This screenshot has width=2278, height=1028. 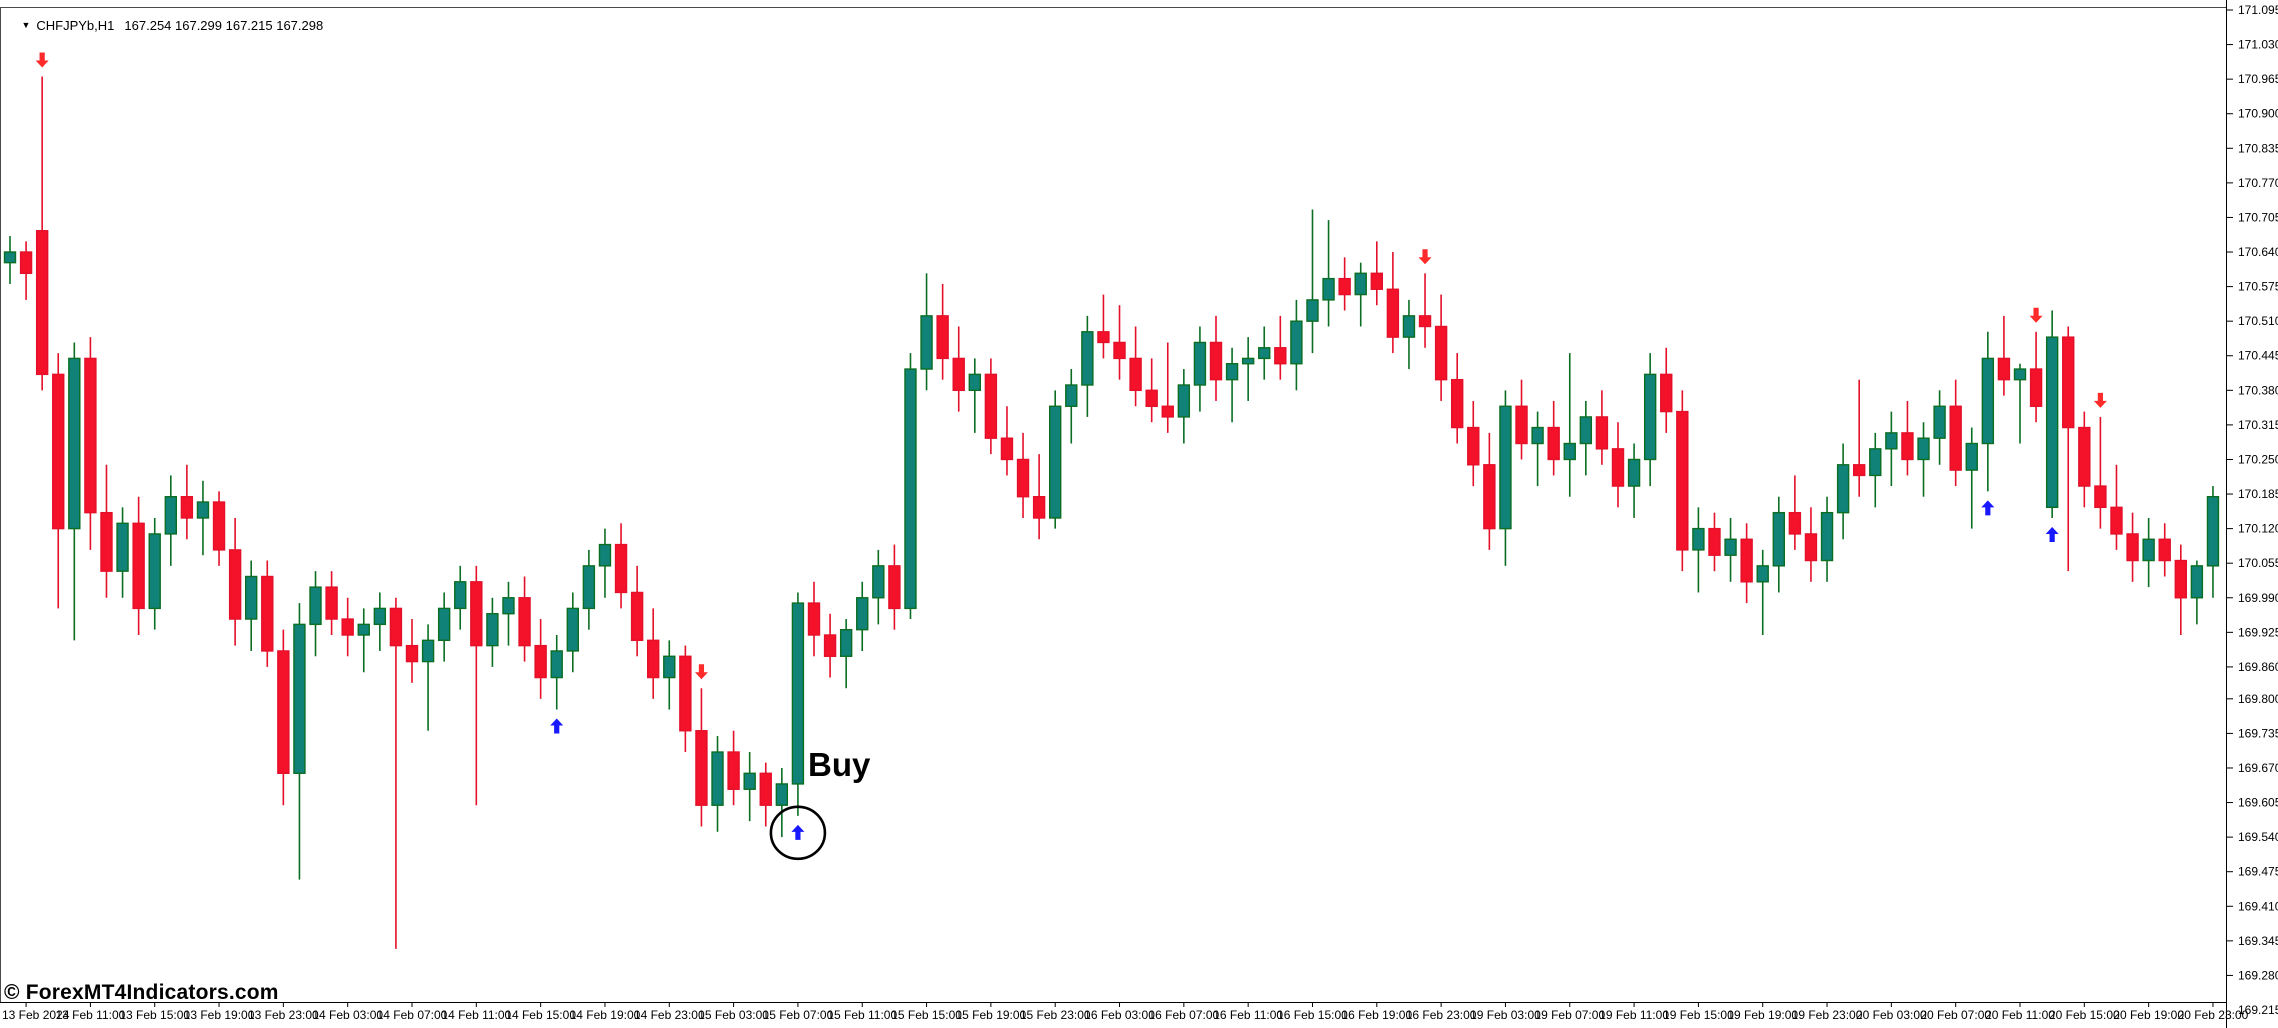 What do you see at coordinates (2258, 459) in the screenshot?
I see `price-tick-label: 170.250` at bounding box center [2258, 459].